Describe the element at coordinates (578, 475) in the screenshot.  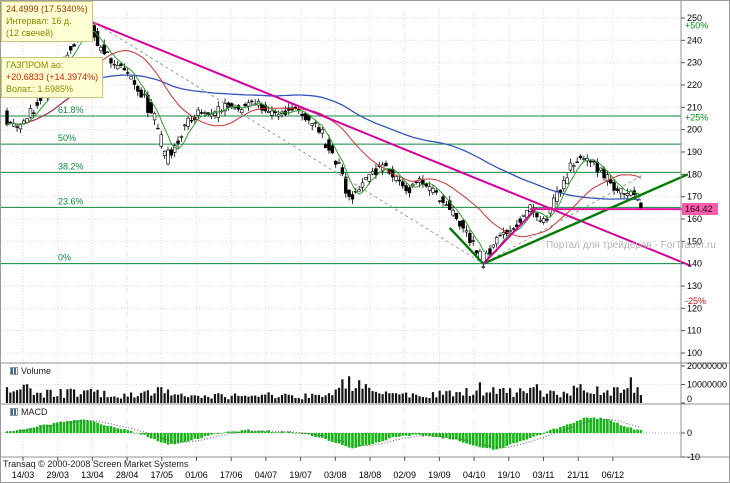
I see `date-axis-label: 21/11` at that location.